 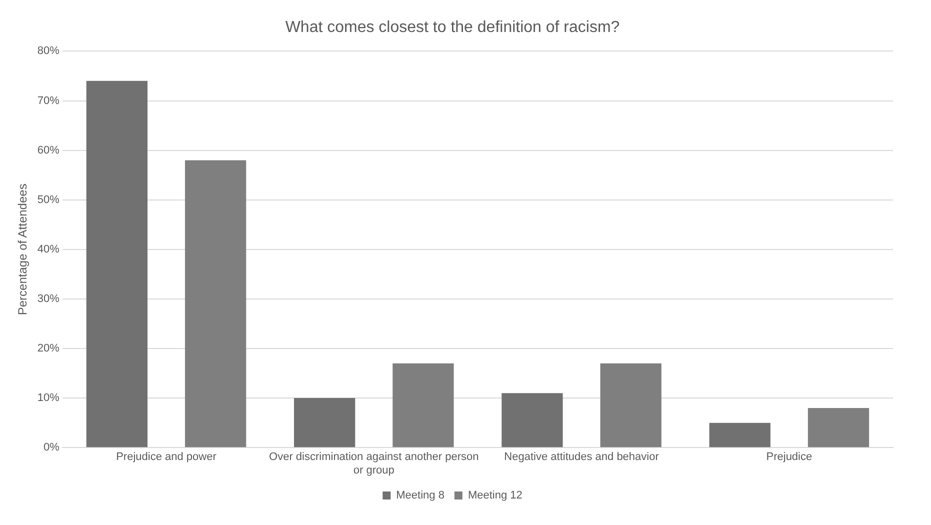 I want to click on x-tick-label: Prejudice and power, so click(x=166, y=457).